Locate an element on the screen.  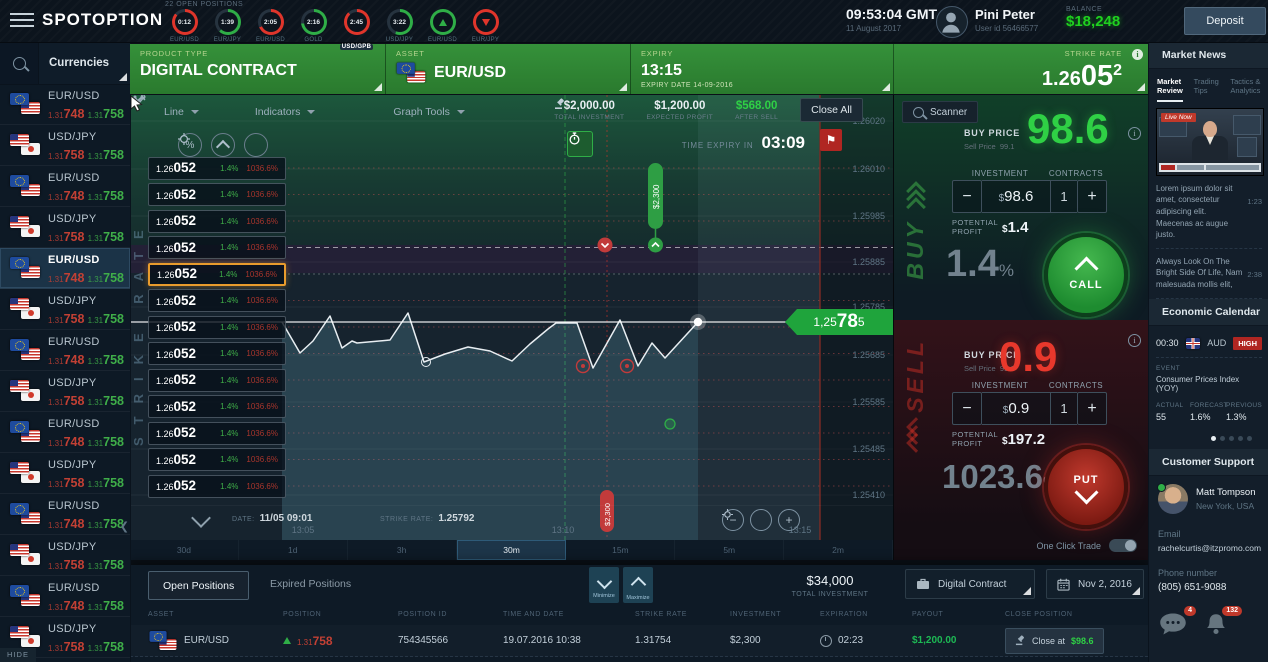
timeframe-1d: 1d is located at coordinates (293, 550).